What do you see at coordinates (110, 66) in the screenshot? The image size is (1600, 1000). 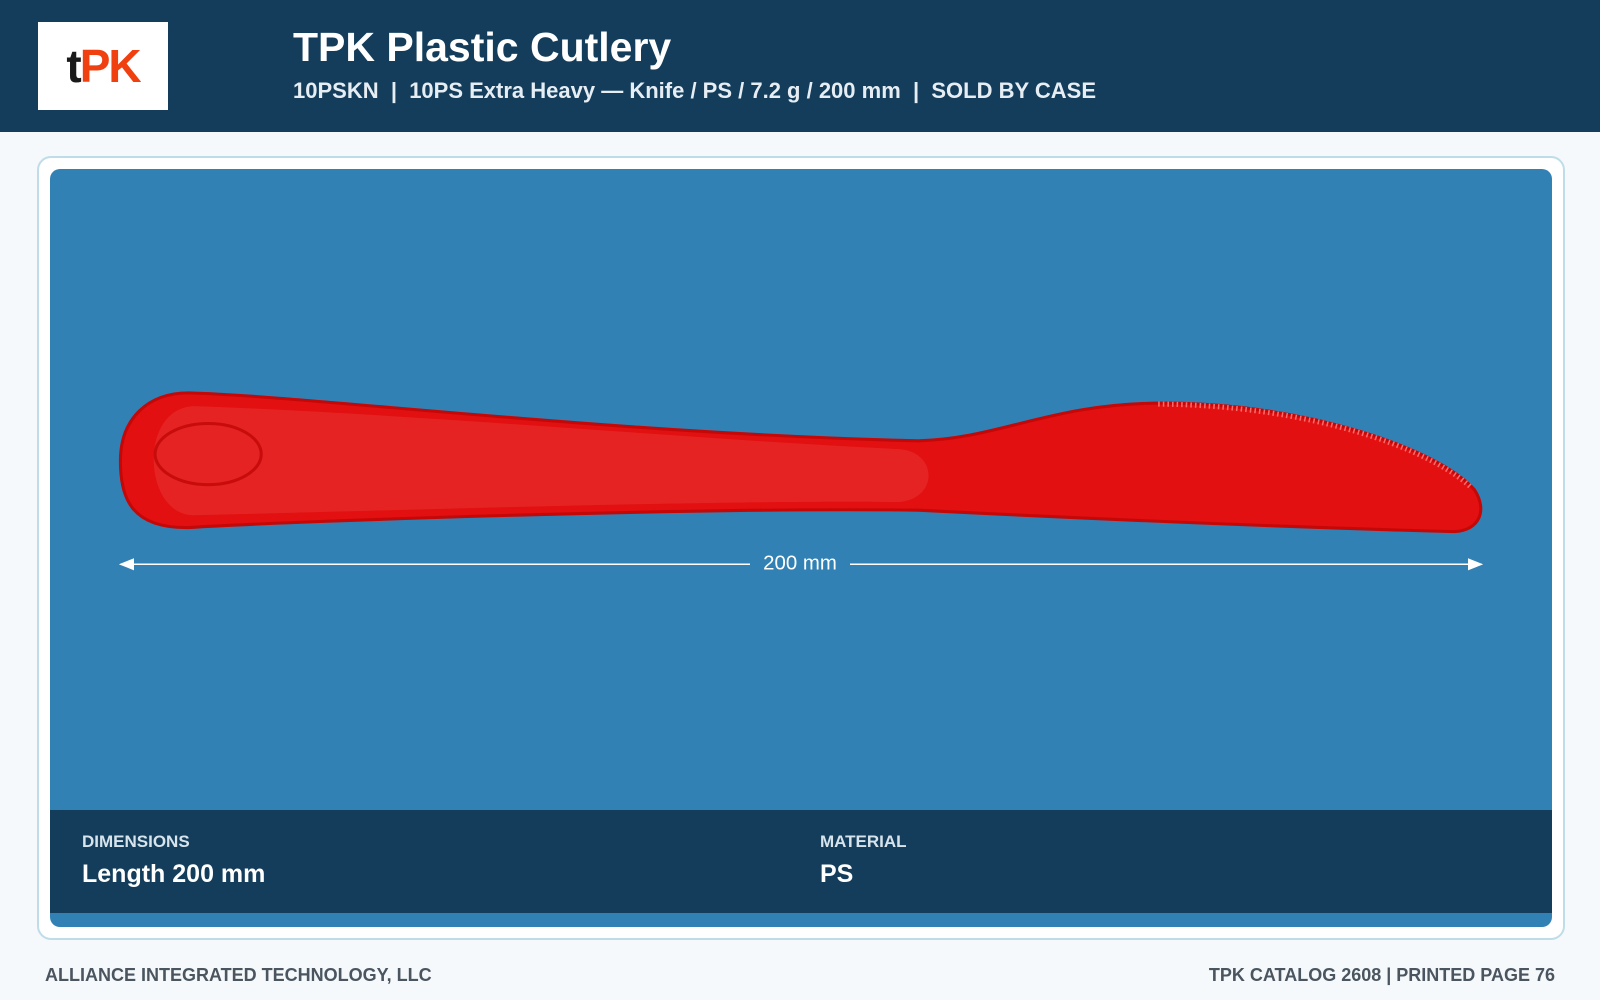 I see `logo-text: PK` at bounding box center [110, 66].